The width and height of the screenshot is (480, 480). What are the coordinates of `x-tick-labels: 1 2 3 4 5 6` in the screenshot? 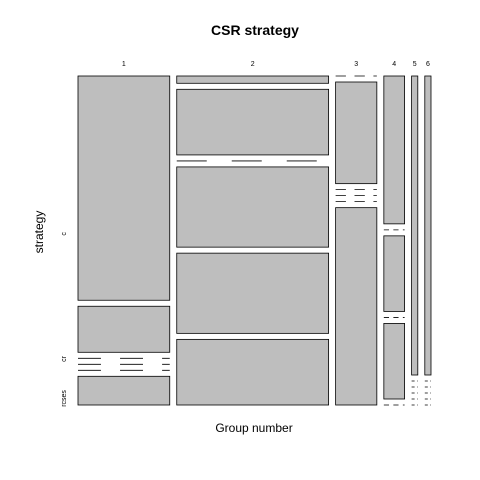 It's located at (276, 64).